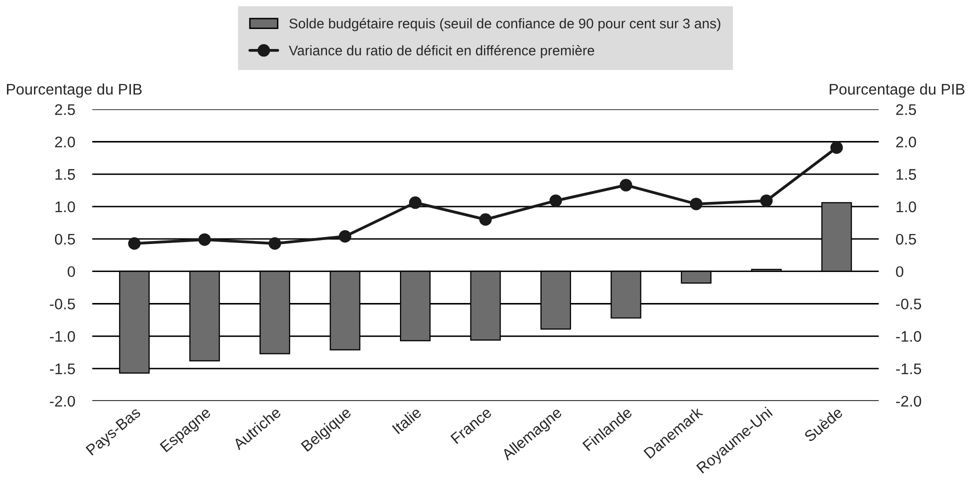 Image resolution: width=971 pixels, height=486 pixels. I want to click on y-axis-title: Pourcentage du PIB, so click(74, 90).